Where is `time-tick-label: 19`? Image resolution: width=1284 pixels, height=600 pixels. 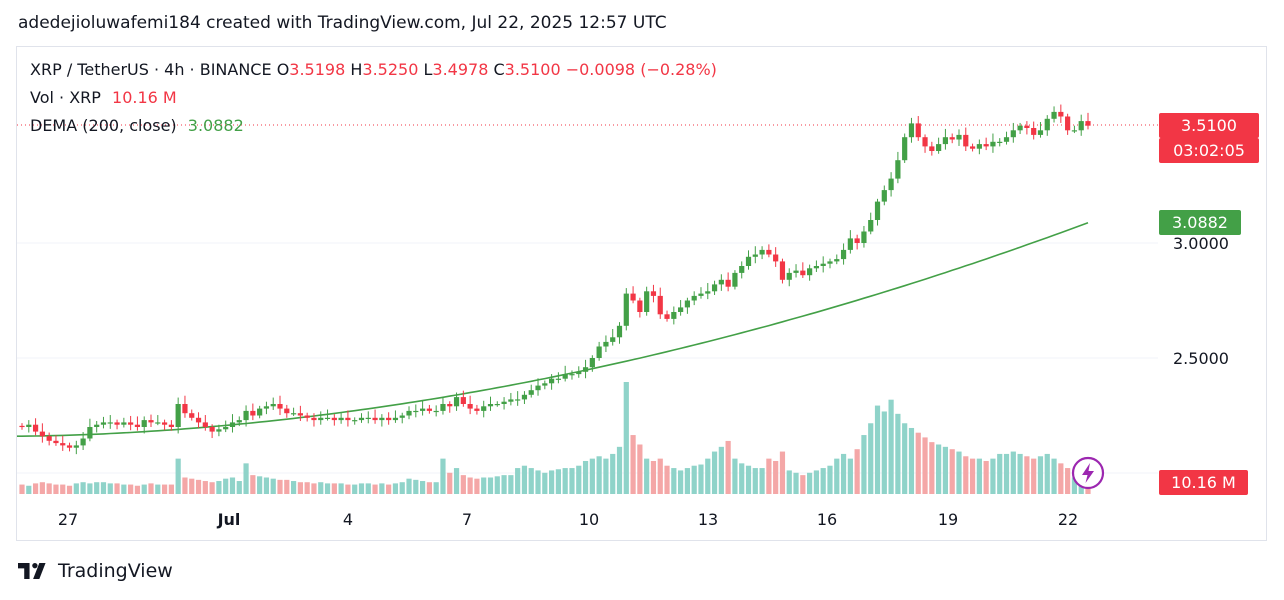
time-tick-label: 19 is located at coordinates (948, 519).